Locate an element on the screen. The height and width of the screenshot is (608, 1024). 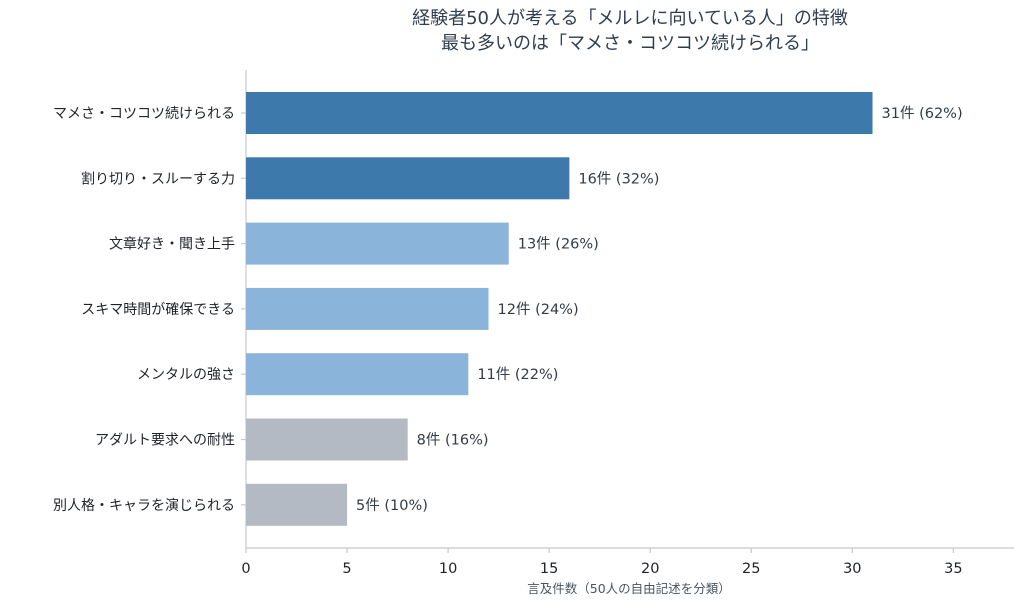
category-label: 割り切り・スルーする力 is located at coordinates (158, 178).